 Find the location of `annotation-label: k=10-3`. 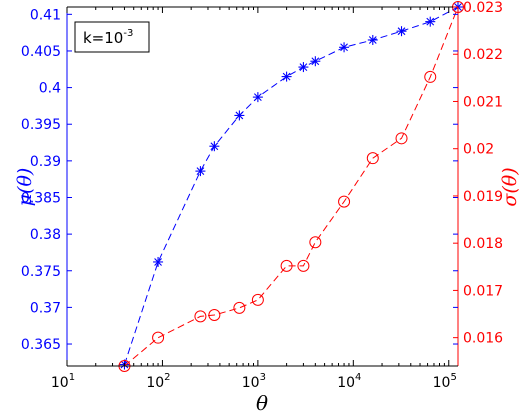

annotation-label: k=10-3 is located at coordinates (108, 37).